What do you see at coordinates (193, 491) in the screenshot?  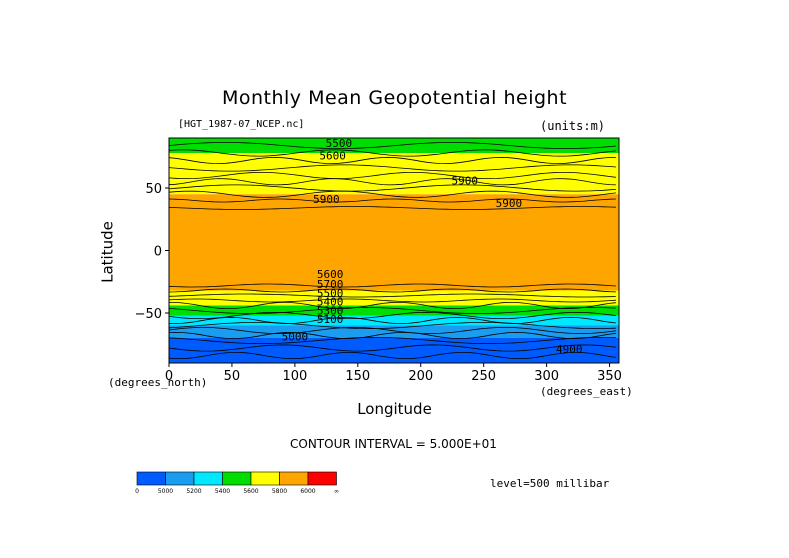 I see `colorbar-label: 5200` at bounding box center [193, 491].